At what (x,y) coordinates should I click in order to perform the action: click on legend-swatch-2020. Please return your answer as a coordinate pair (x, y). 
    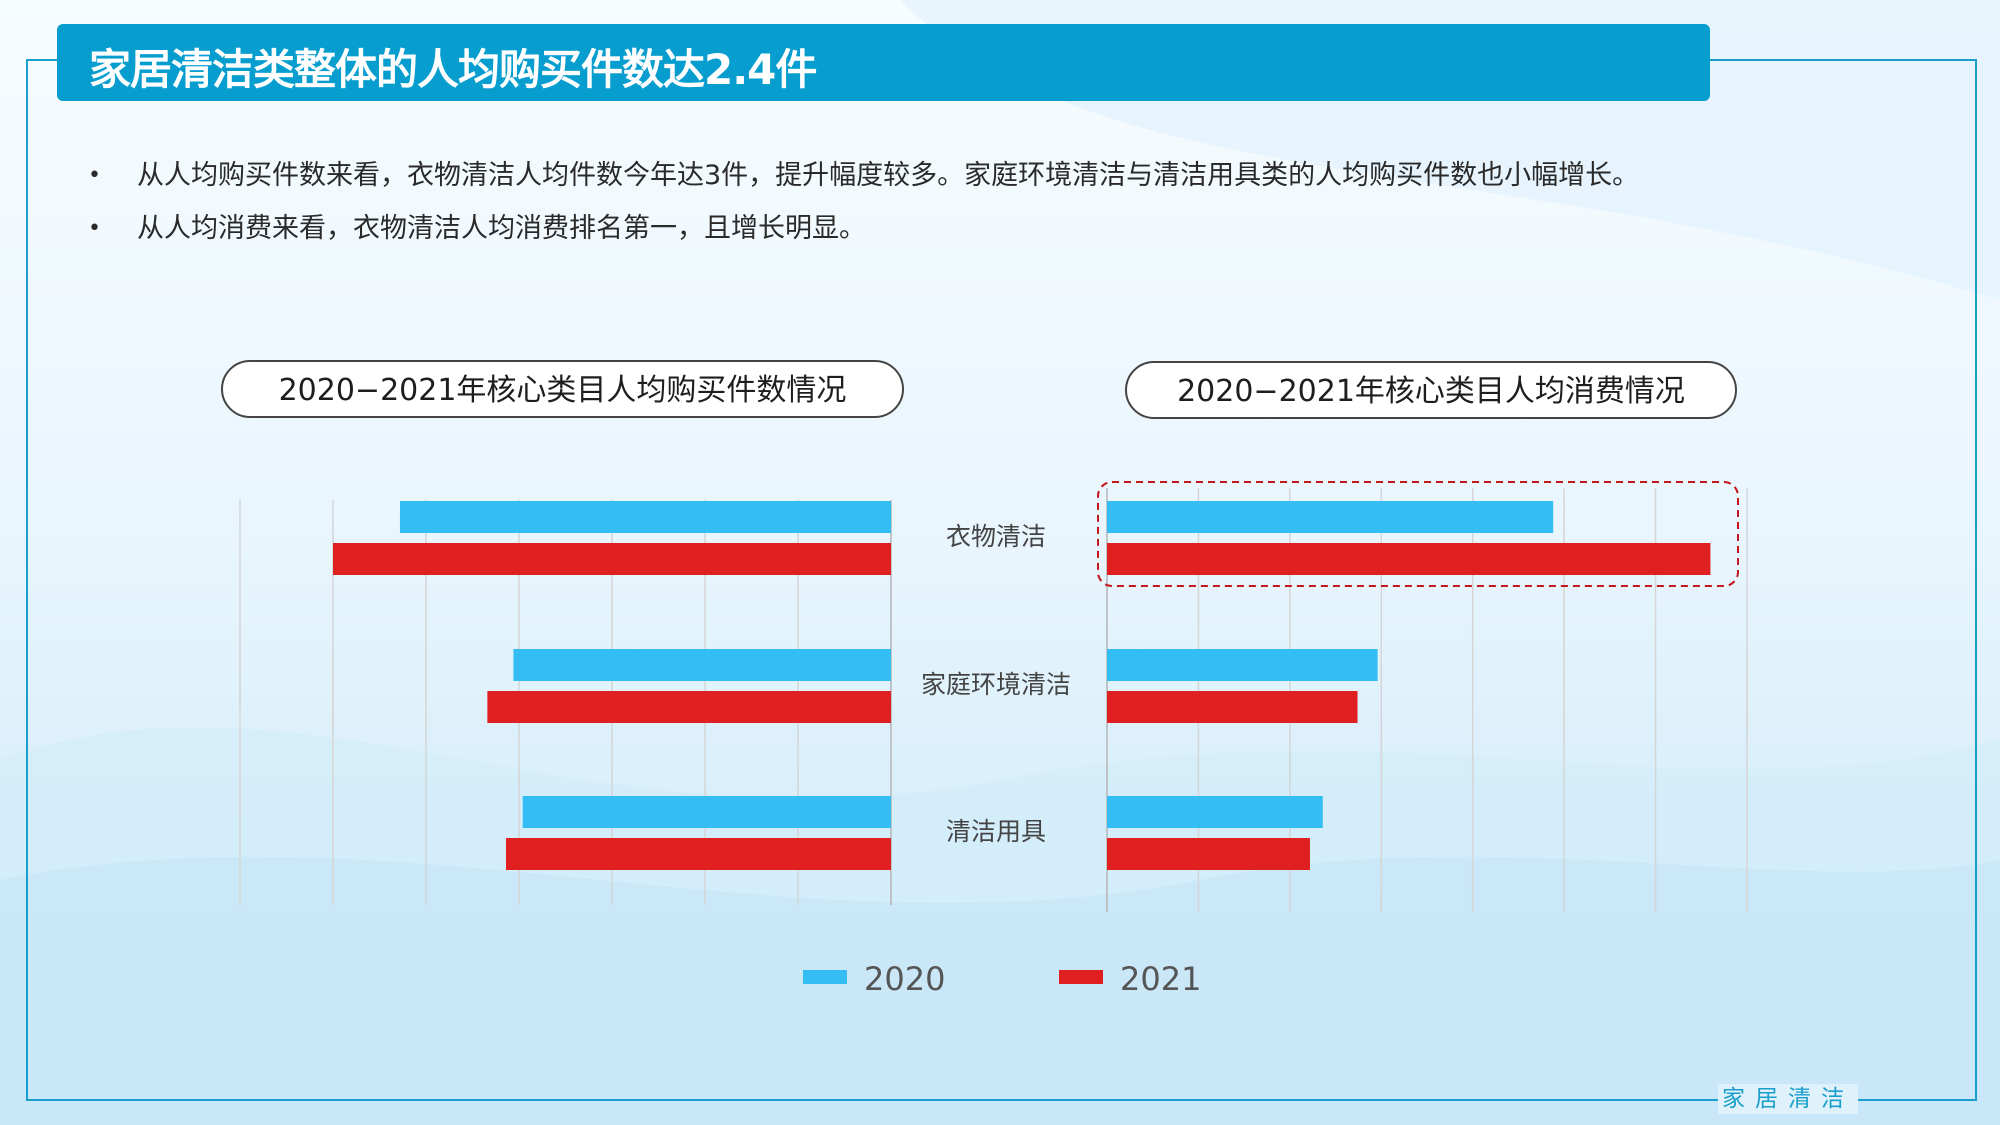
    Looking at the image, I should click on (825, 977).